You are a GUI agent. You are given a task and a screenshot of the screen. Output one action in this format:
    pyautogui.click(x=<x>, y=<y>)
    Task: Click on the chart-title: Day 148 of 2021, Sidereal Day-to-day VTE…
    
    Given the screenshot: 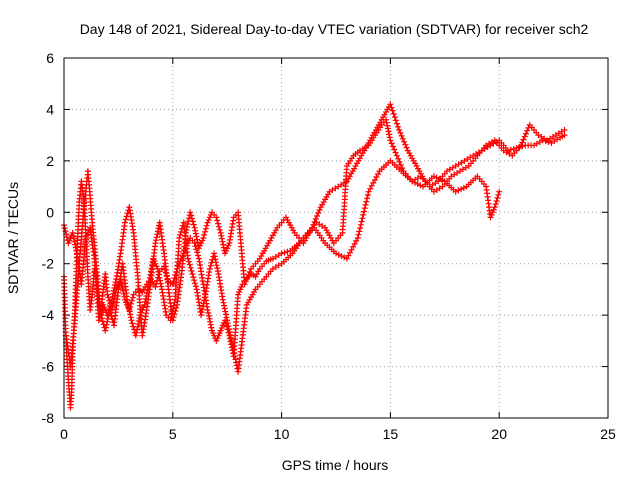 What is the action you would take?
    pyautogui.click(x=334, y=29)
    